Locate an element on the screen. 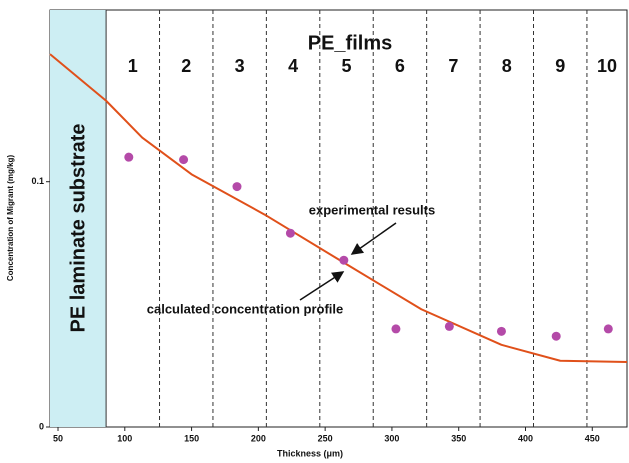  film-number: 4 is located at coordinates (293, 66).